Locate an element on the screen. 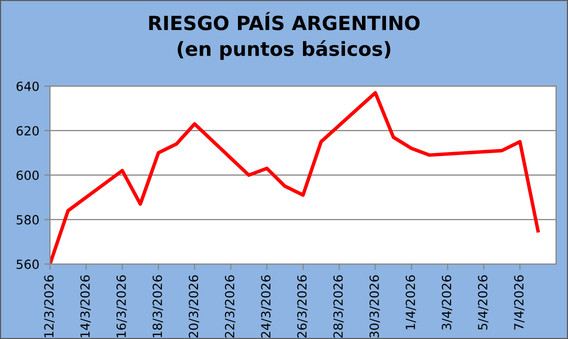  x-tick-label: 16/3/2026 is located at coordinates (121, 306).